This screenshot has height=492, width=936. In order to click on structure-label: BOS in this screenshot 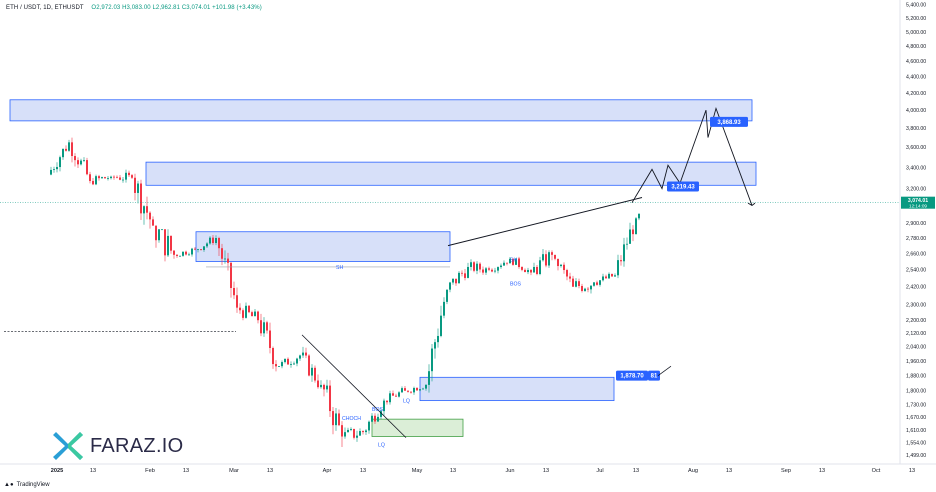, I will do `click(377, 410)`.